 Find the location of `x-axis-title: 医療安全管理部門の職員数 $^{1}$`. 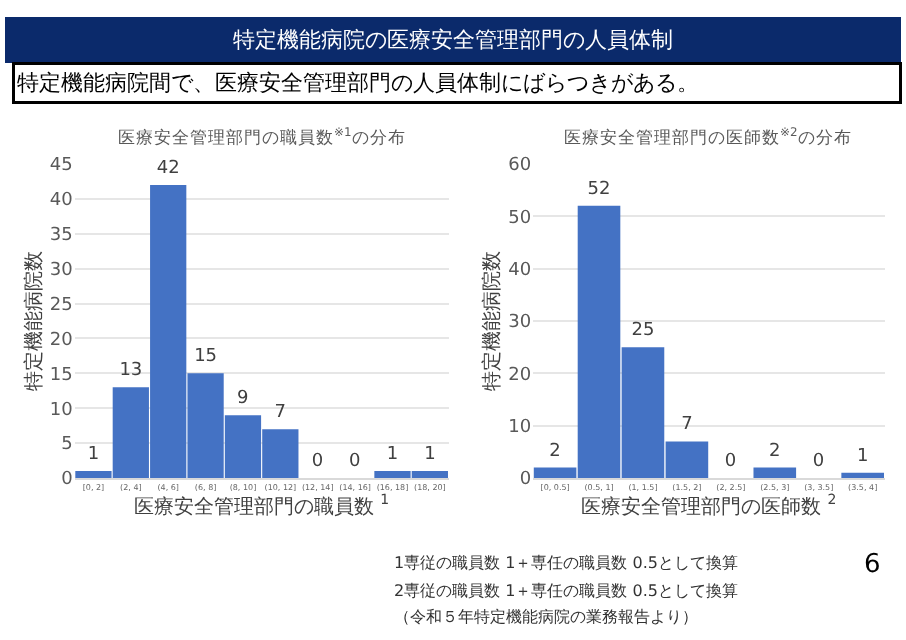

x-axis-title: 医療安全管理部門の職員数 $^{1}$ is located at coordinates (261, 505).